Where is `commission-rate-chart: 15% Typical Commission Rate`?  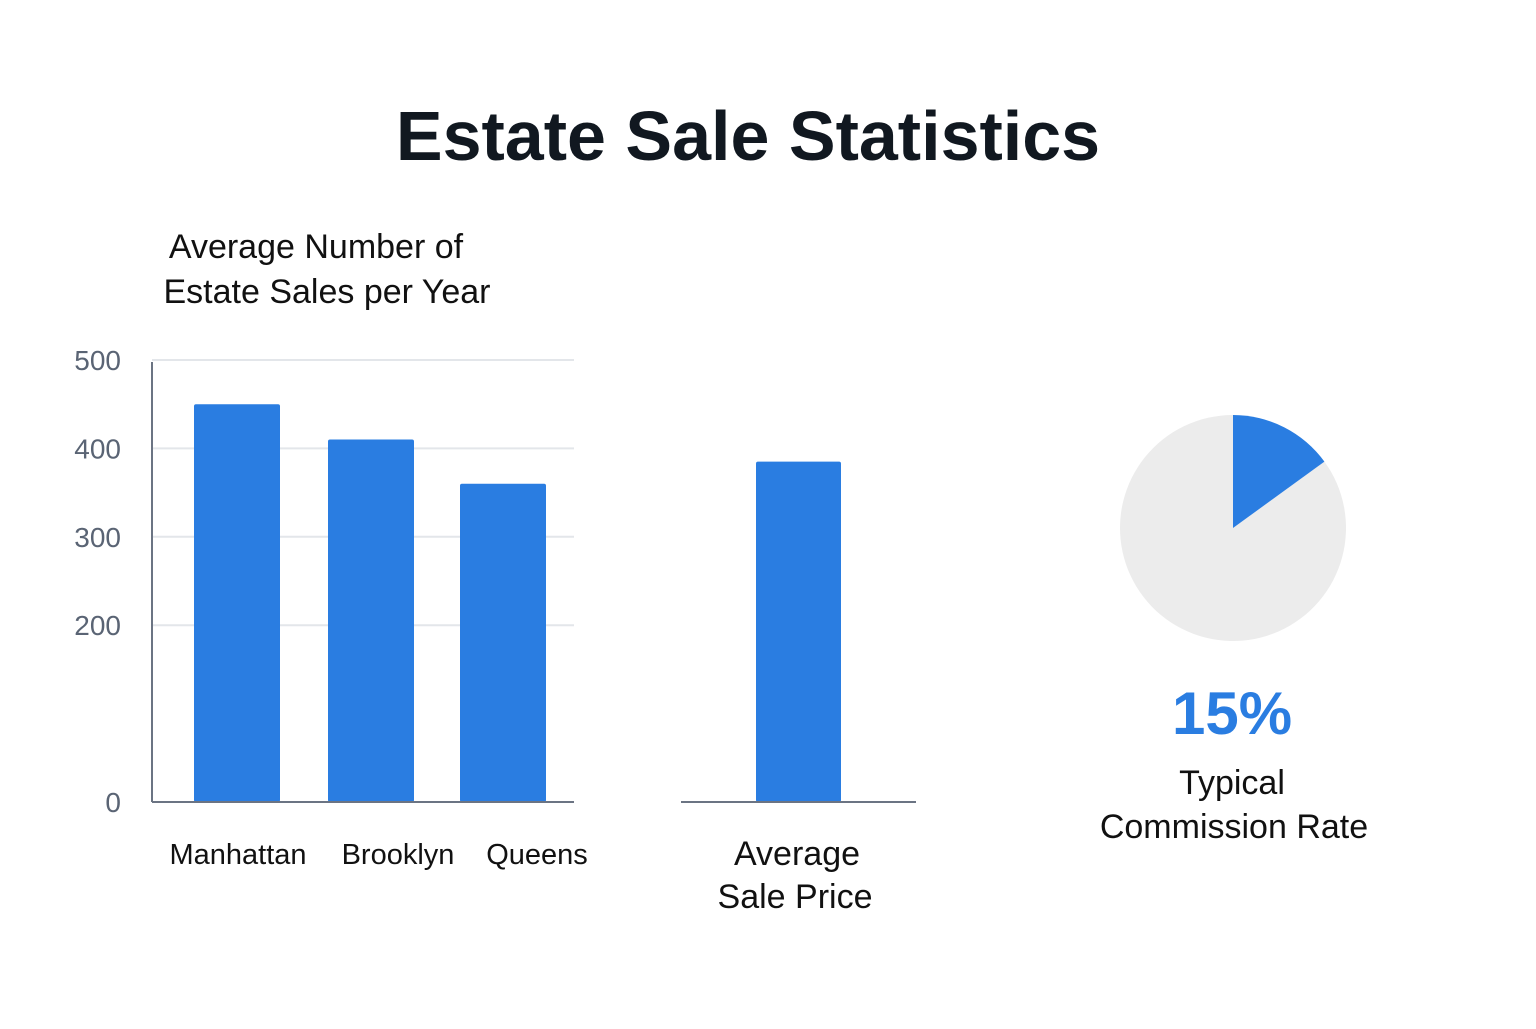 commission-rate-chart: 15% Typical Commission Rate is located at coordinates (1234, 630).